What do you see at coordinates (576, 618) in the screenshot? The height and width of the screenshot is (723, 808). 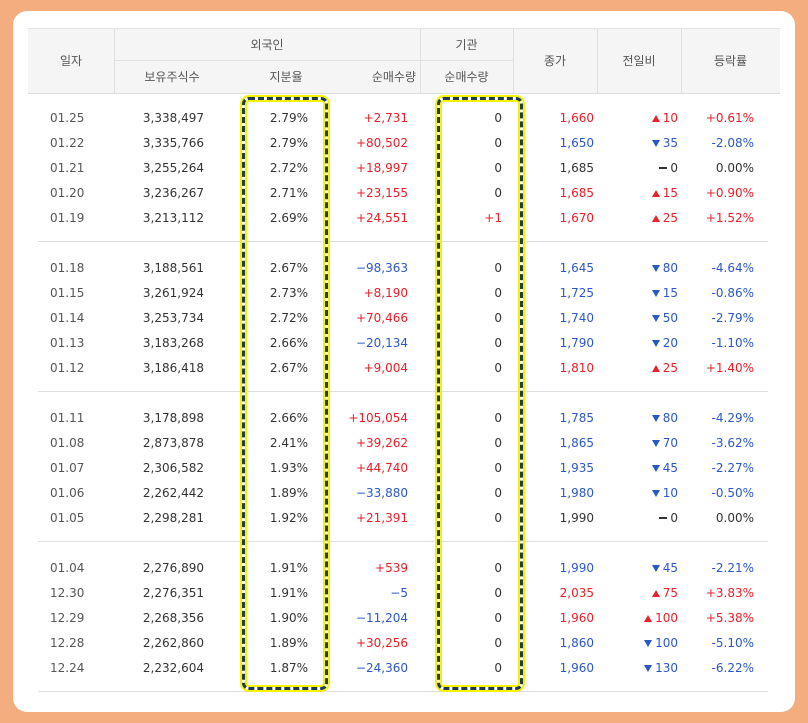 I see `row-close: 1,960` at bounding box center [576, 618].